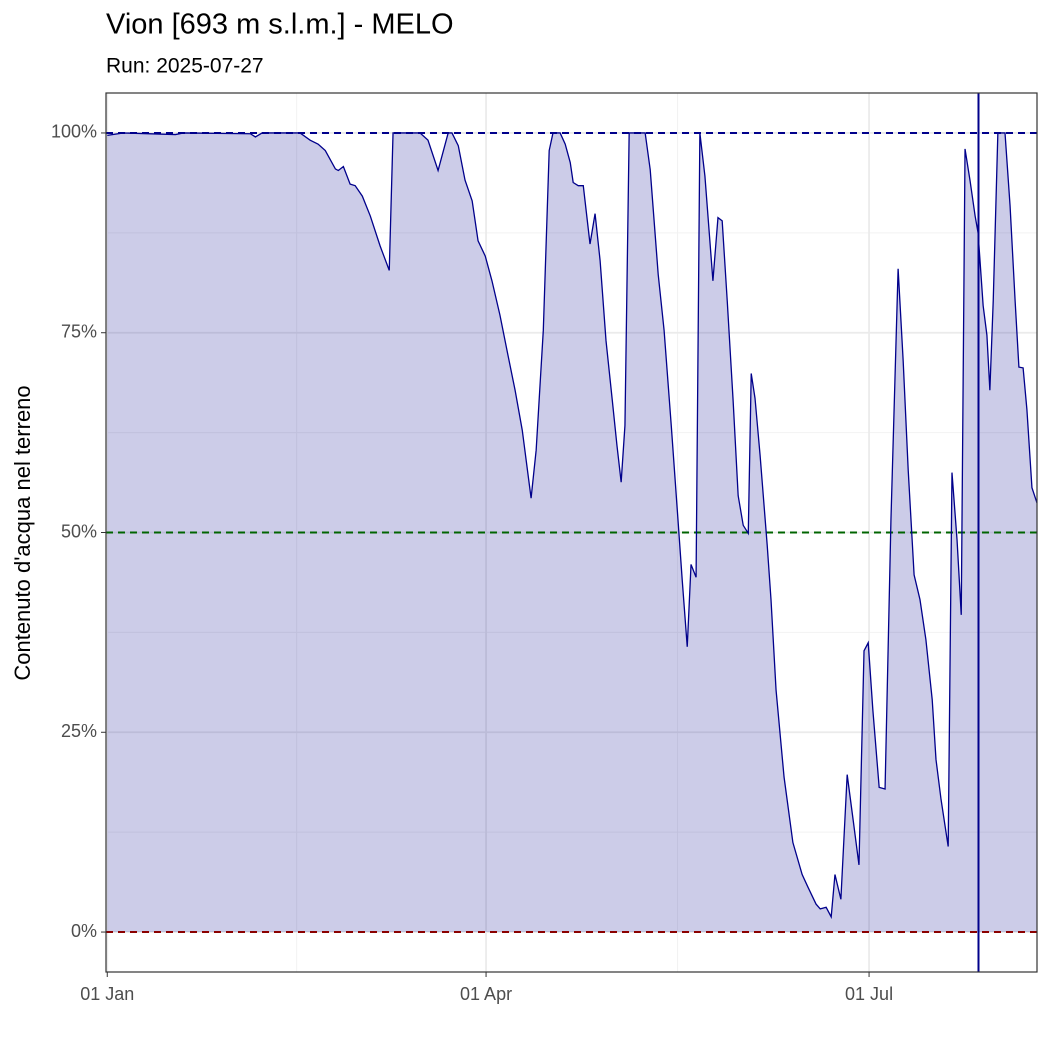  What do you see at coordinates (22, 532) in the screenshot?
I see `y-axis-label: Contenuto d'acqua nel terreno` at bounding box center [22, 532].